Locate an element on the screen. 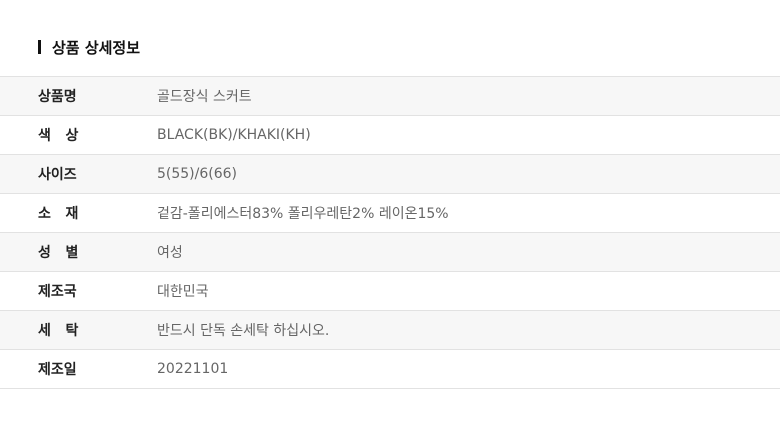 The width and height of the screenshot is (780, 427). table-row: 제조국 대한민국 is located at coordinates (390, 291).